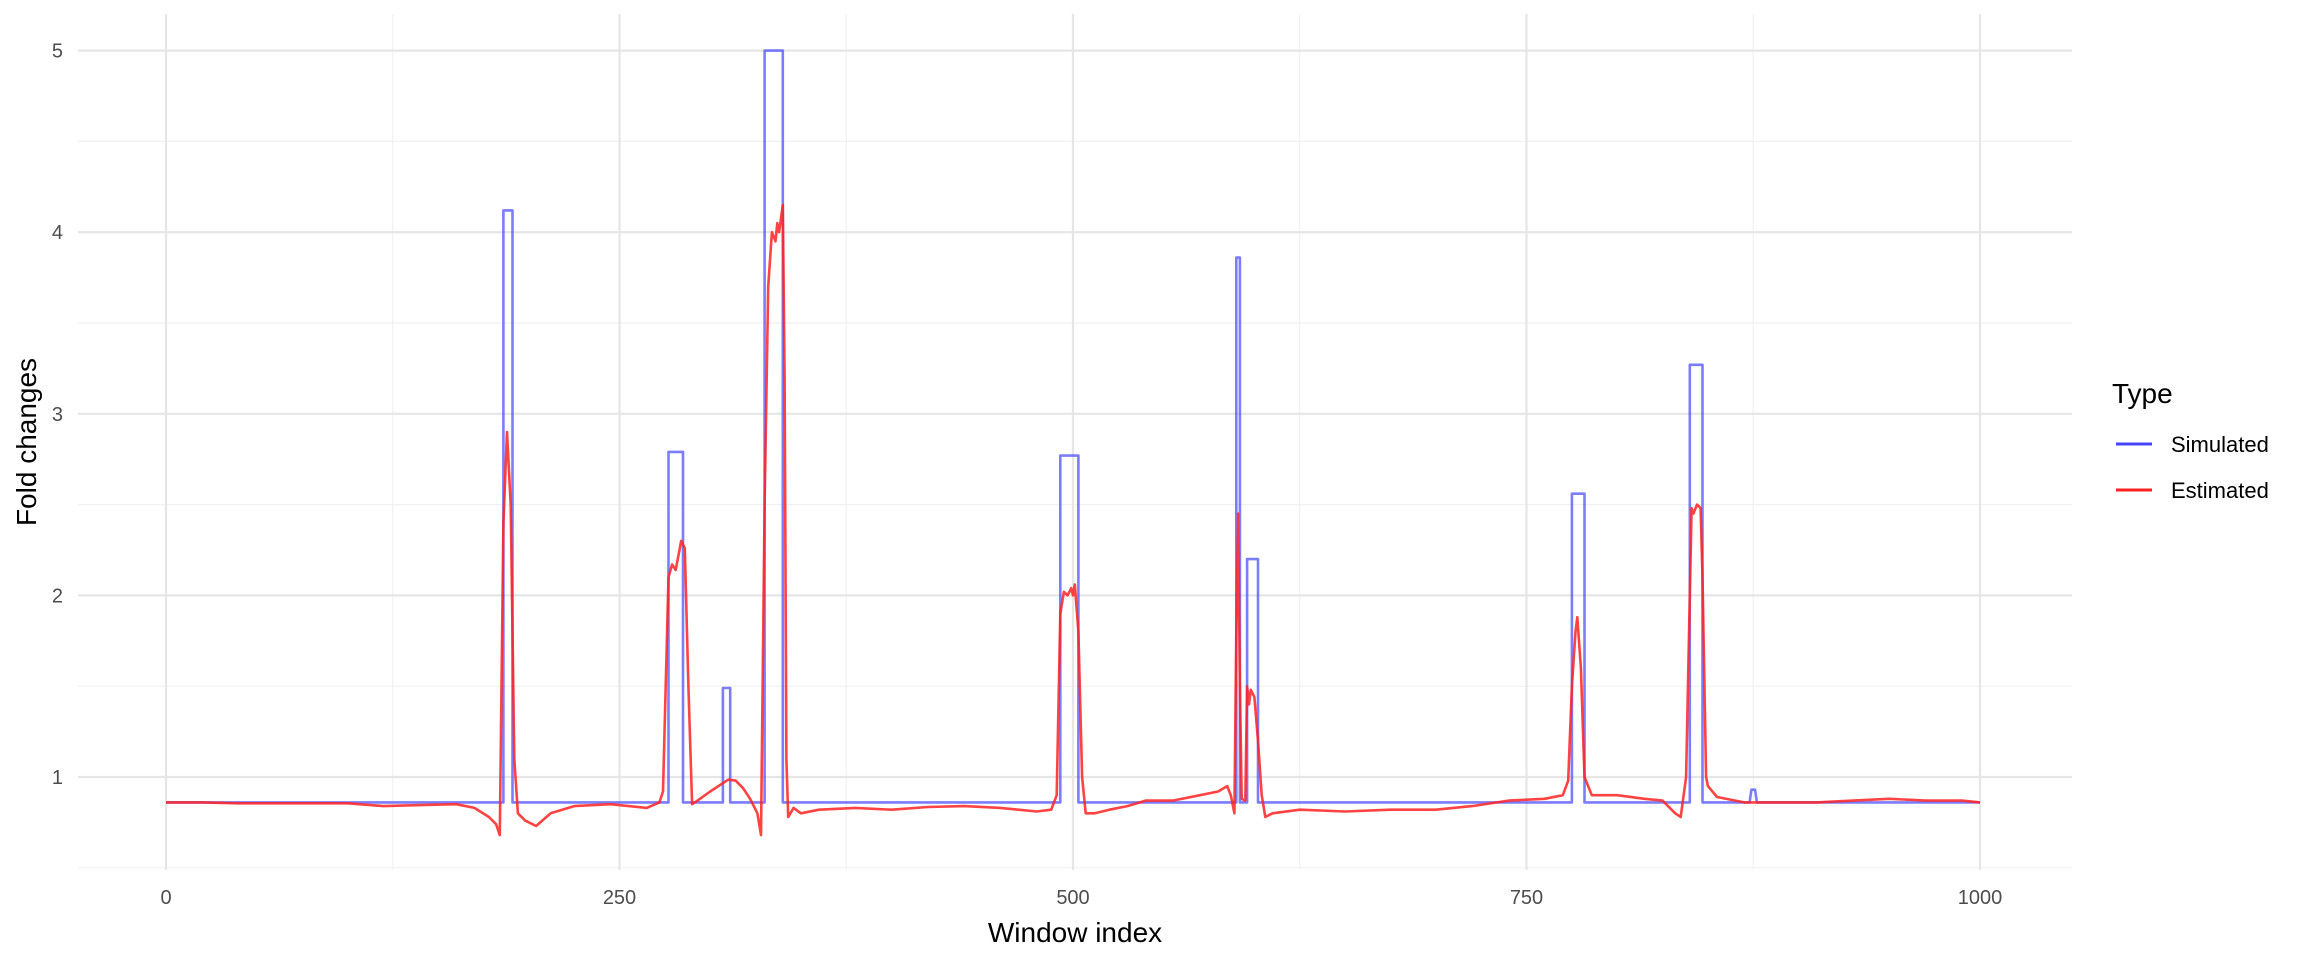 The height and width of the screenshot is (960, 2304). I want to click on legend: Type Simulated Estimated, so click(2190, 440).